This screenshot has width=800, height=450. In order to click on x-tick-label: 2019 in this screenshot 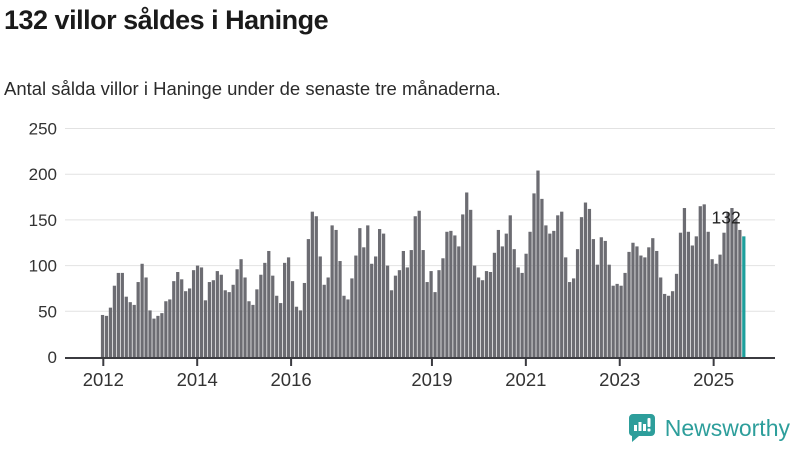, I will do `click(431, 379)`.